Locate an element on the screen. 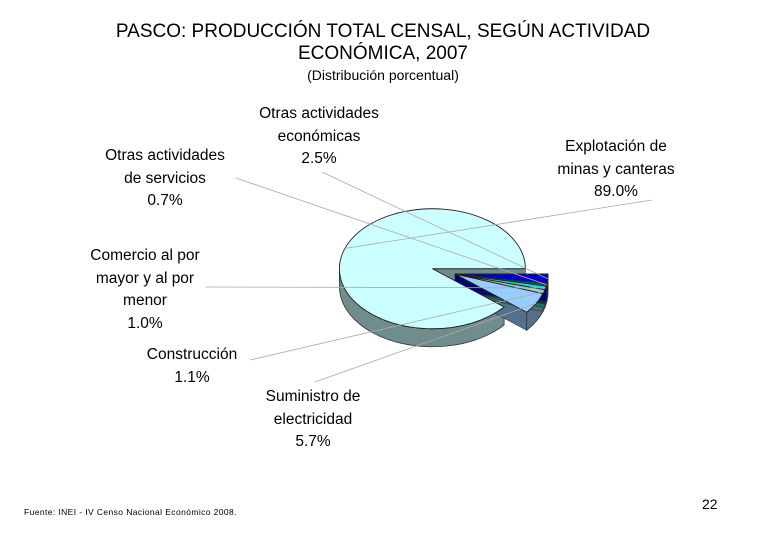  slice-value-label: 89.0% is located at coordinates (616, 191).